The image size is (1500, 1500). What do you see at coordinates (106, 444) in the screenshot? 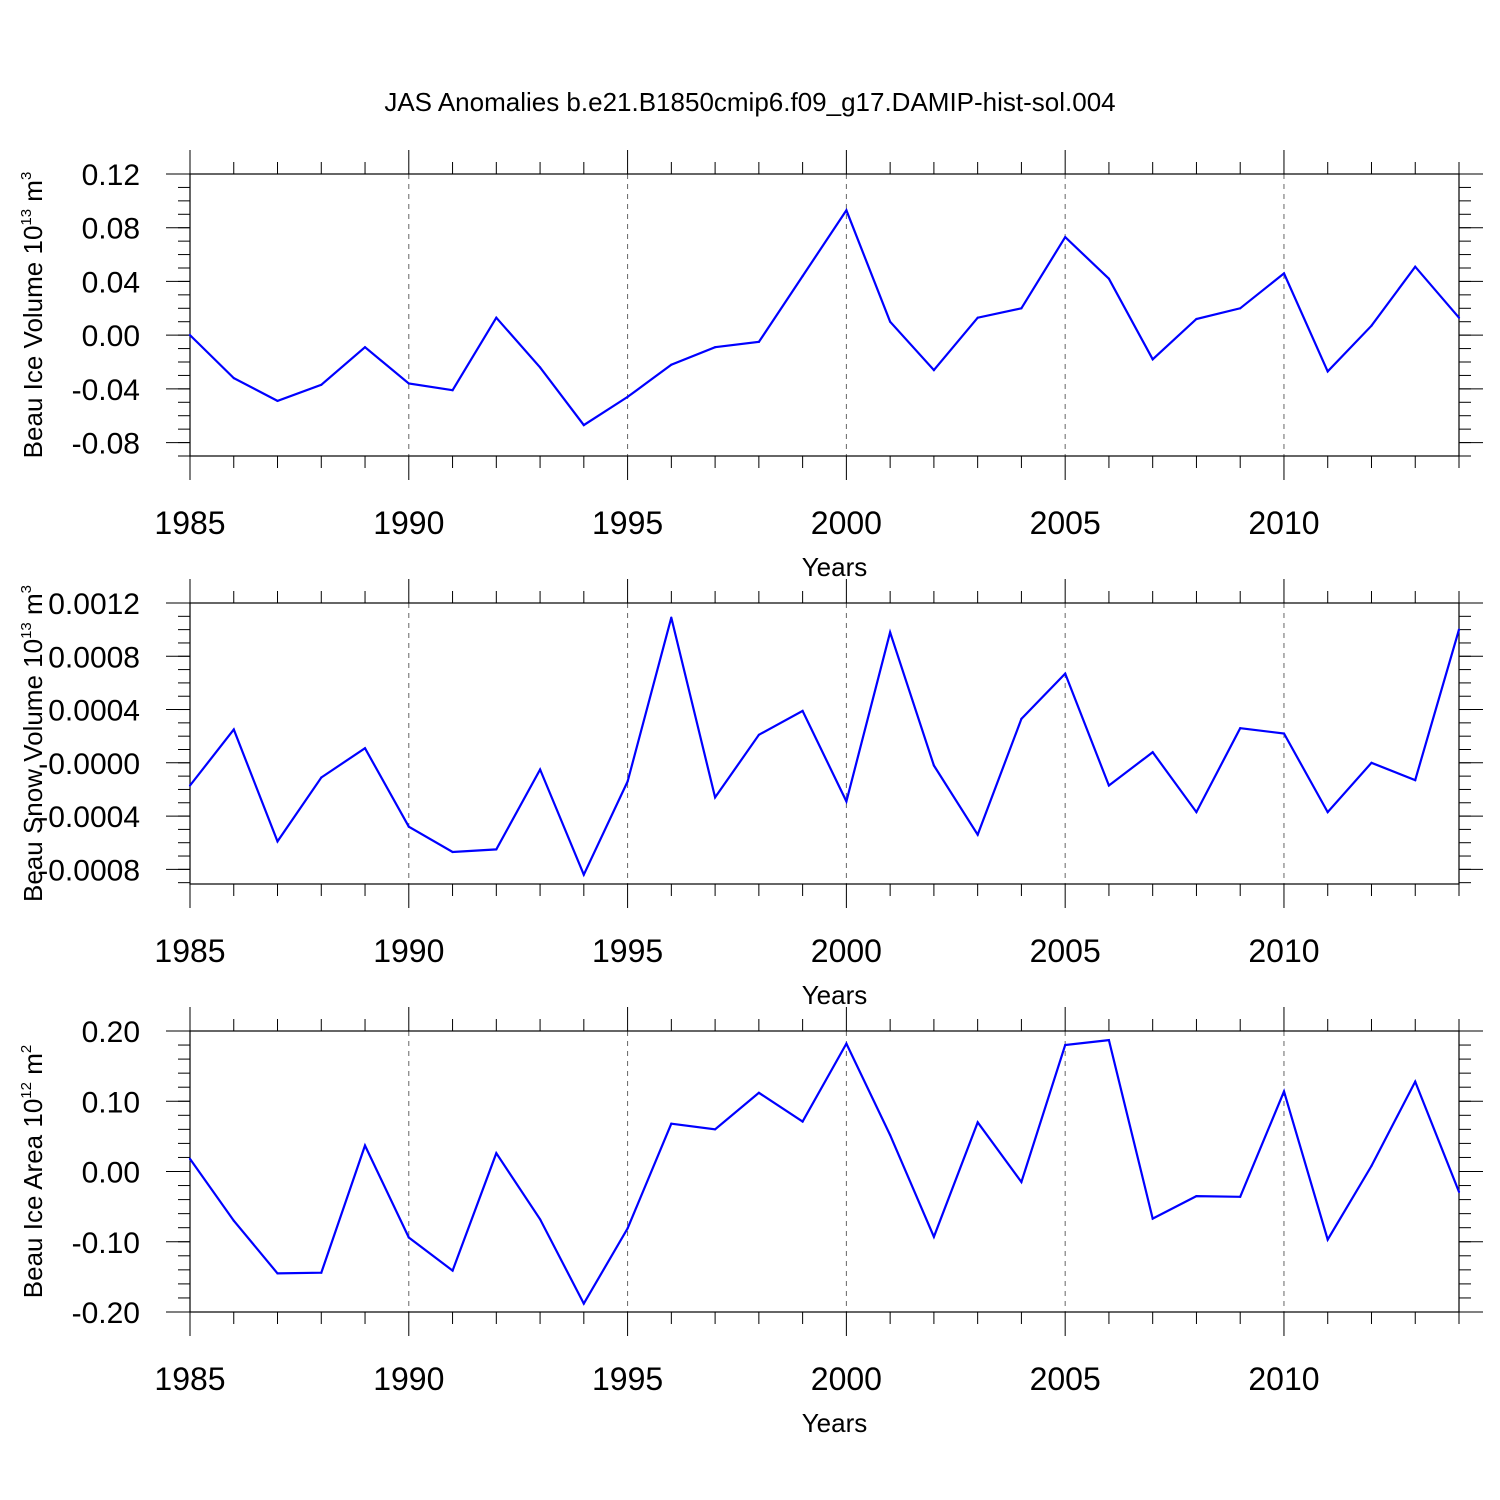
I see `y-tick-label: -0.08` at bounding box center [106, 444].